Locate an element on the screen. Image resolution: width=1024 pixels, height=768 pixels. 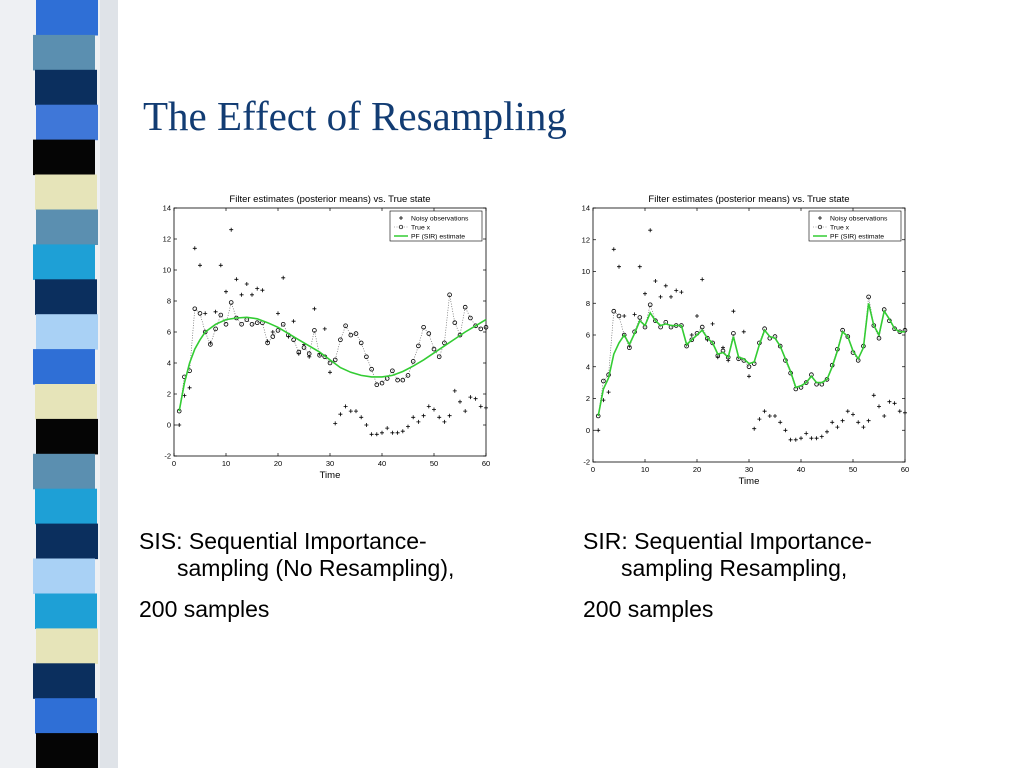
pf-estimate-line is located at coordinates (332, 364).